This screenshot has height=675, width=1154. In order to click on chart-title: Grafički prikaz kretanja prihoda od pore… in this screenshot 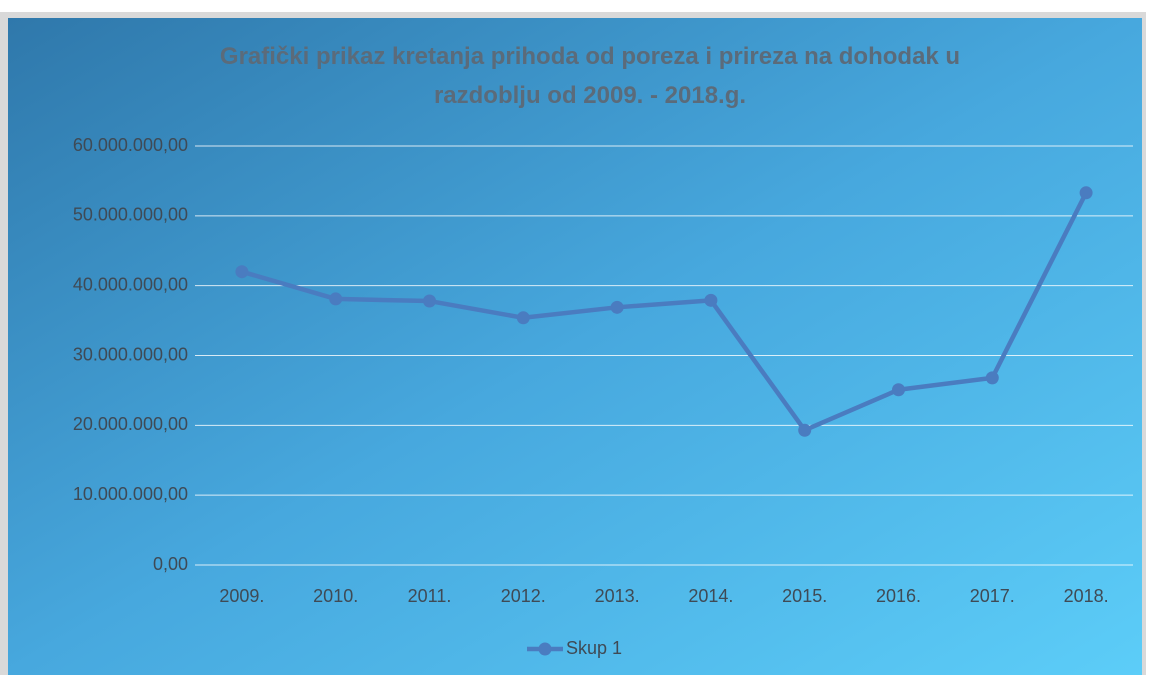, I will do `click(590, 76)`.